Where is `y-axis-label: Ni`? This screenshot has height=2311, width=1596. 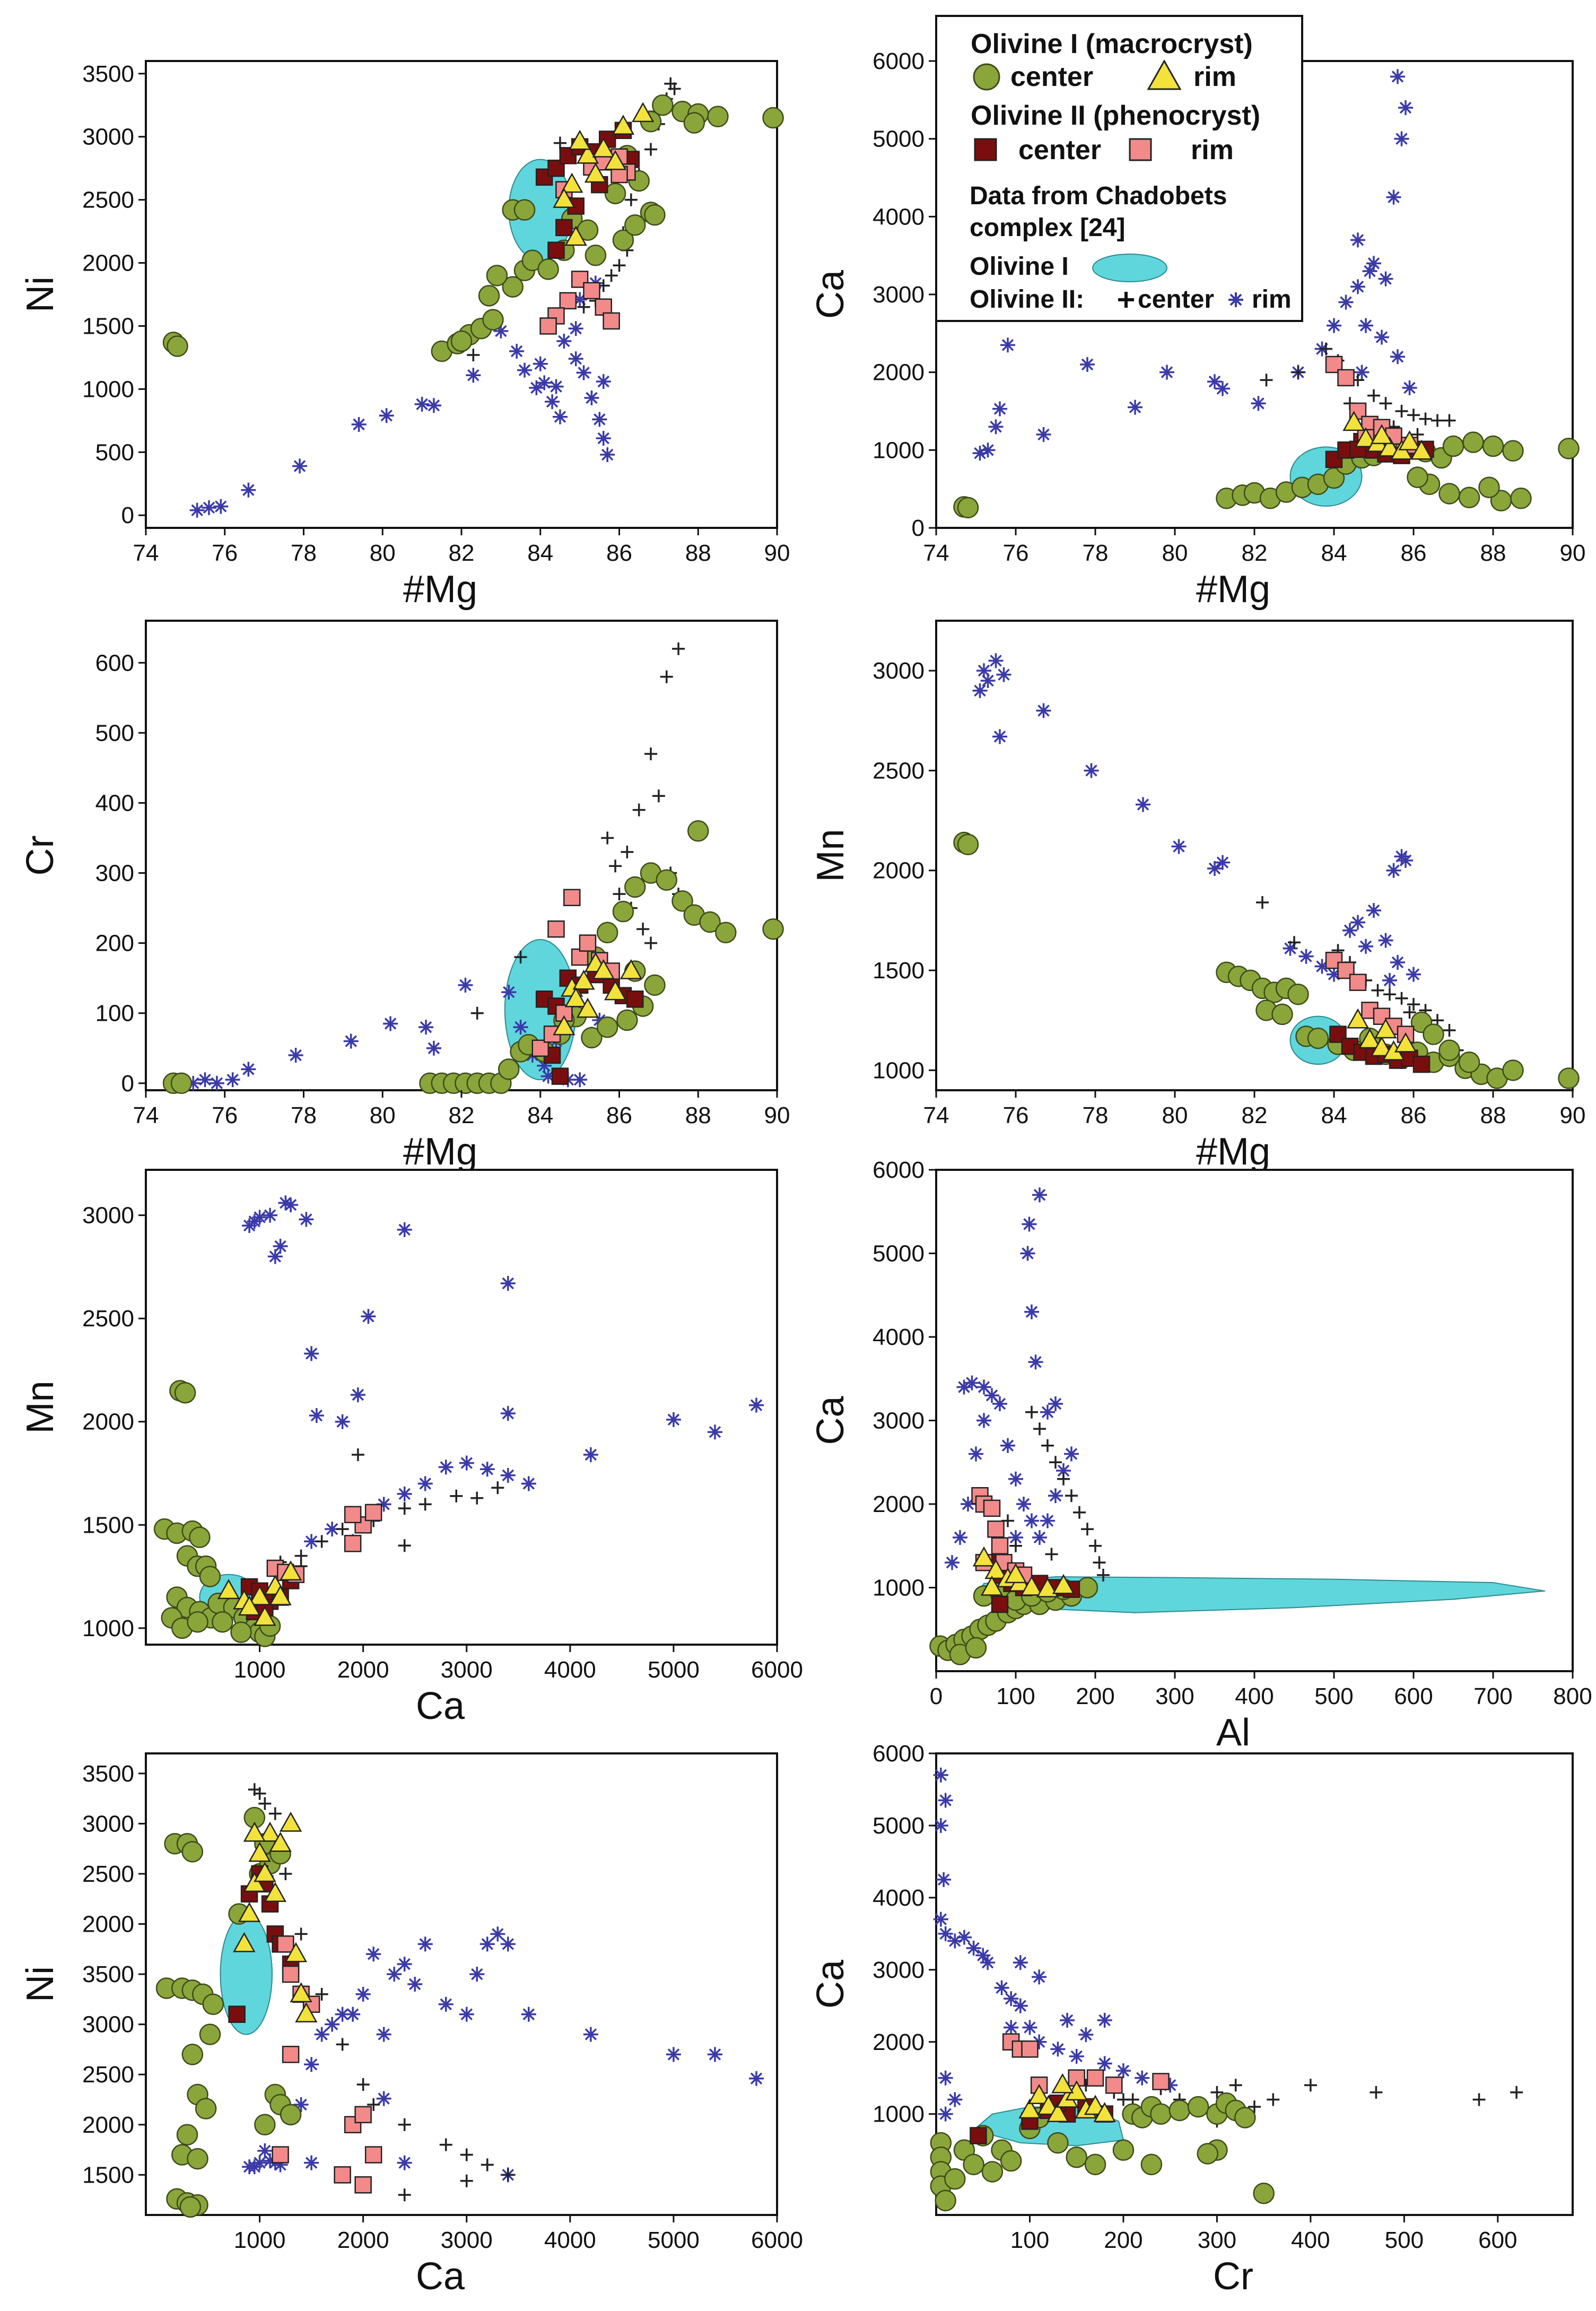 y-axis-label: Ni is located at coordinates (40, 1984).